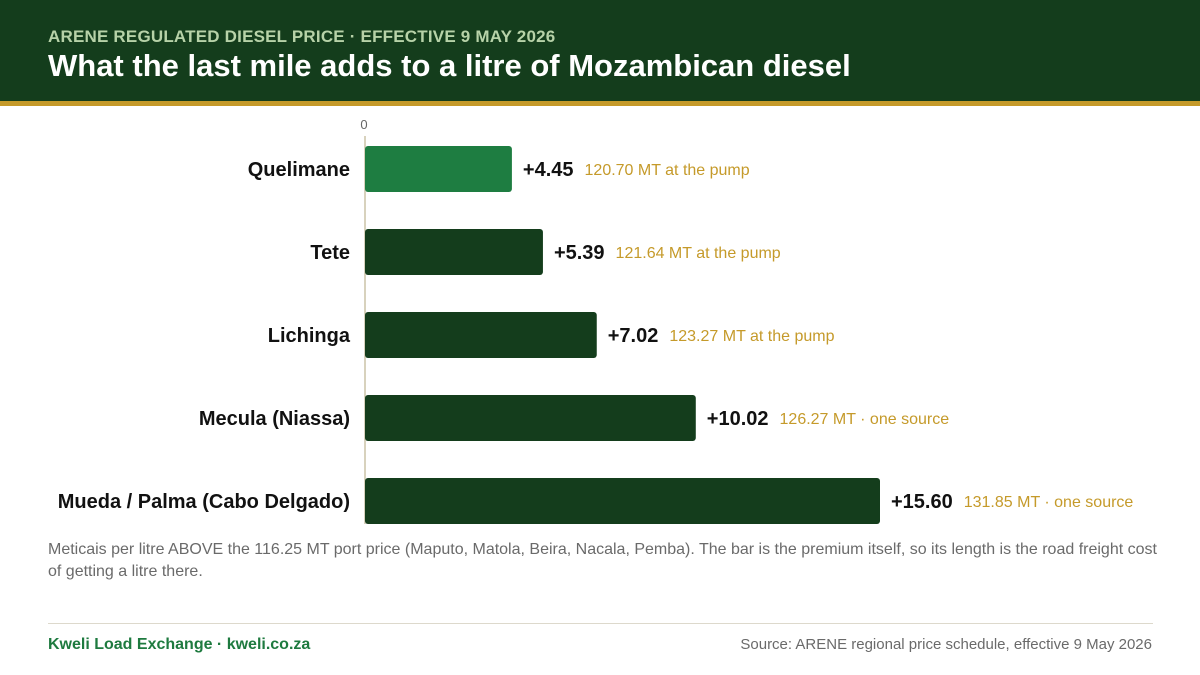 The width and height of the screenshot is (1200, 675). What do you see at coordinates (204, 502) in the screenshot?
I see `category-label: Mueda / Palma (Cabo Delgado)` at bounding box center [204, 502].